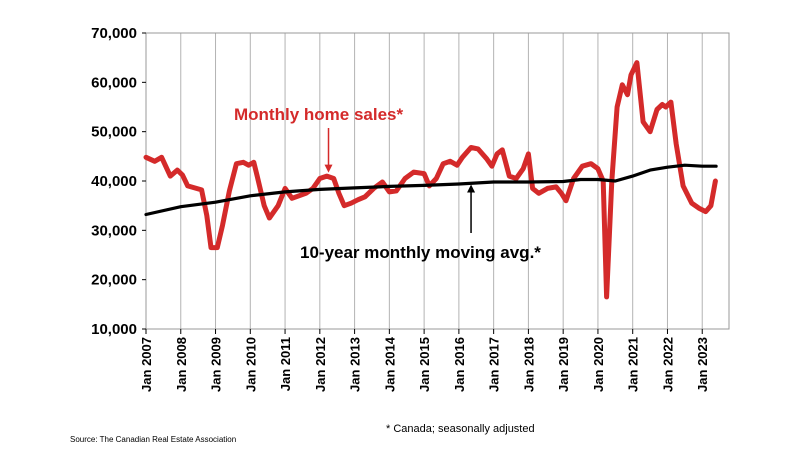 The height and width of the screenshot is (450, 800). What do you see at coordinates (216, 364) in the screenshot?
I see `x-tick-label: Jan 2009` at bounding box center [216, 364].